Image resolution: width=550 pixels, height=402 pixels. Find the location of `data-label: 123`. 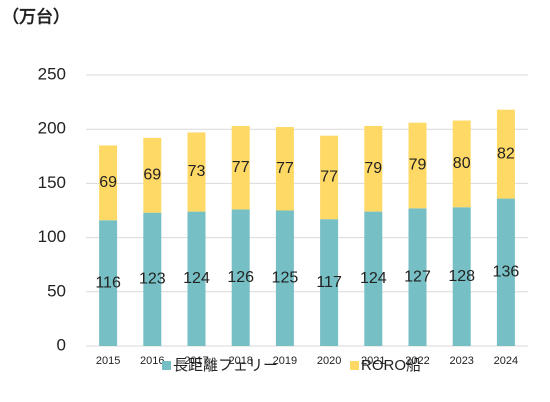

data-label: 123 is located at coordinates (152, 279).